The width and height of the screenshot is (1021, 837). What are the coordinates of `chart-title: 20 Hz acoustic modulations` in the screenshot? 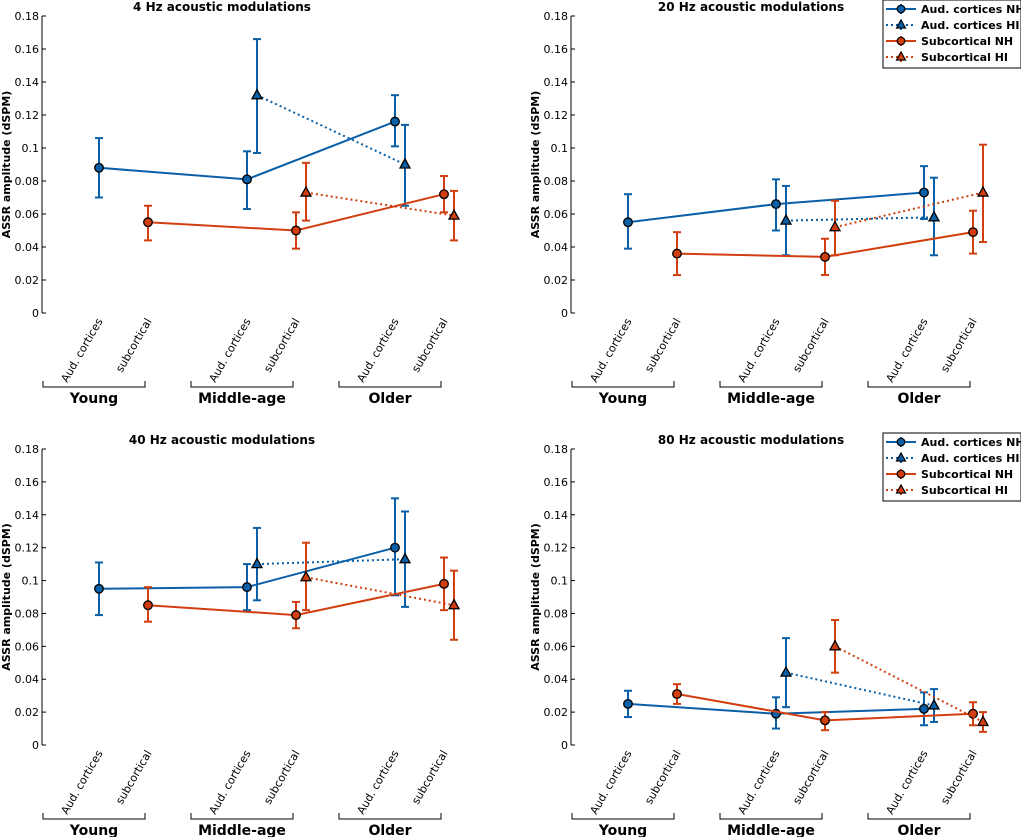 It's located at (751, 7).